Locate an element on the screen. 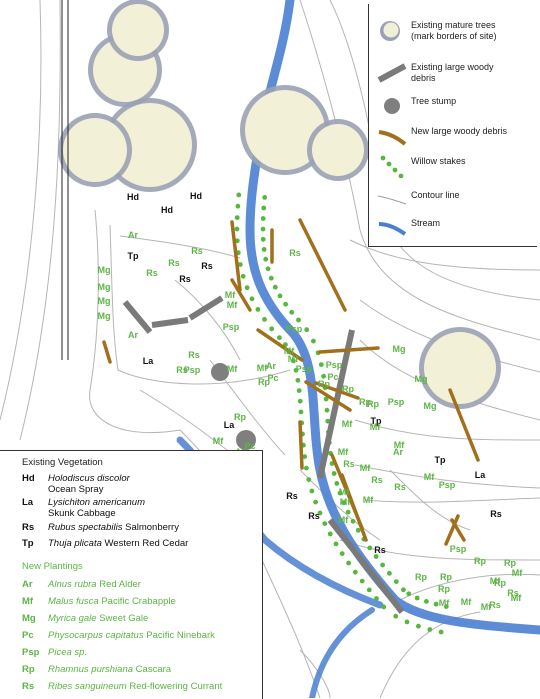 The width and height of the screenshot is (540, 699). legend-label-stream: Stream is located at coordinates (426, 223).